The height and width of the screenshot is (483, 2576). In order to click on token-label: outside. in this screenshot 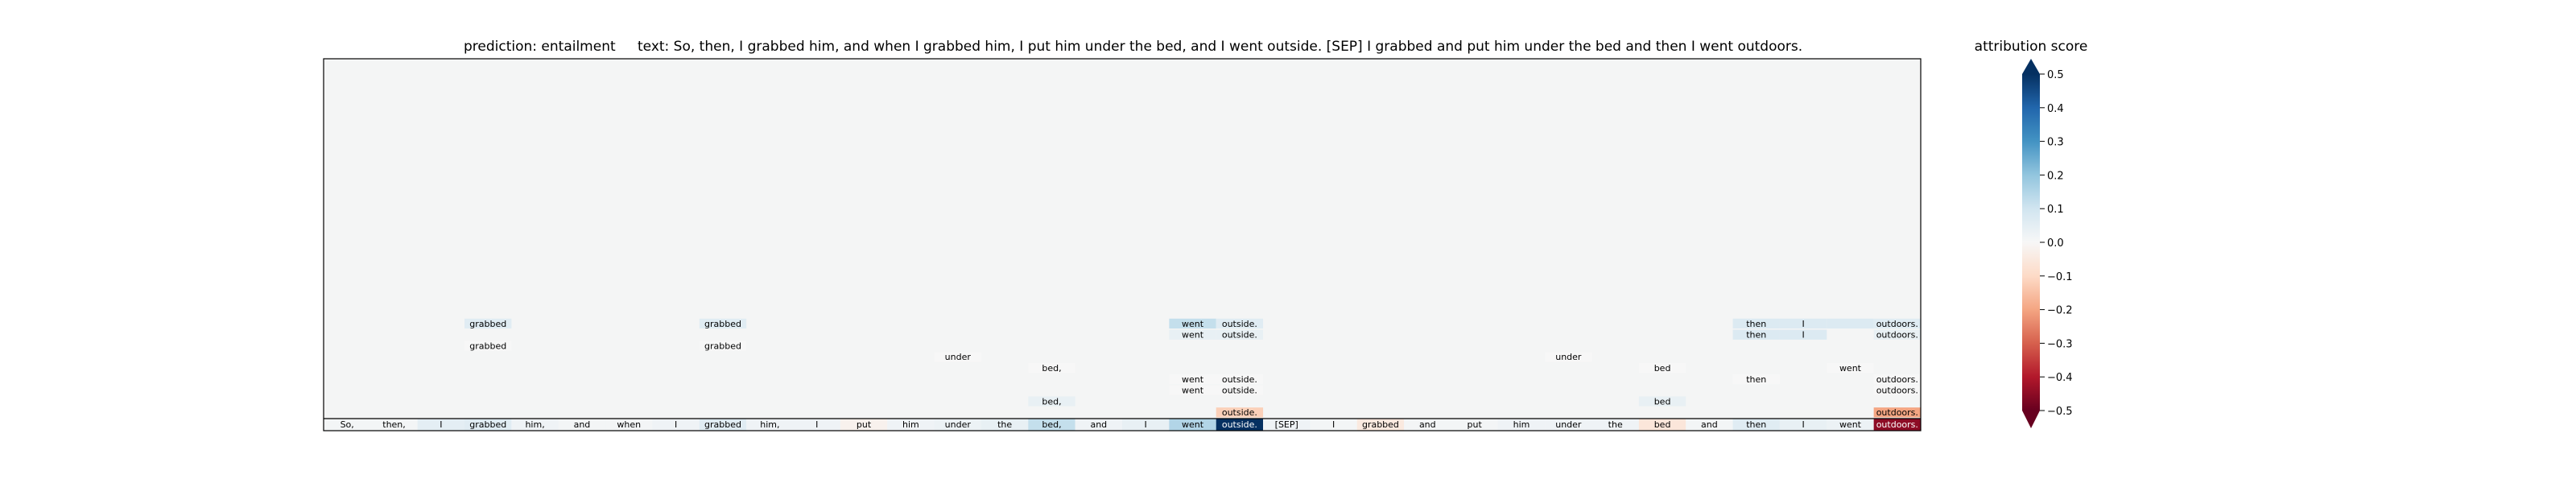, I will do `click(1239, 424)`.